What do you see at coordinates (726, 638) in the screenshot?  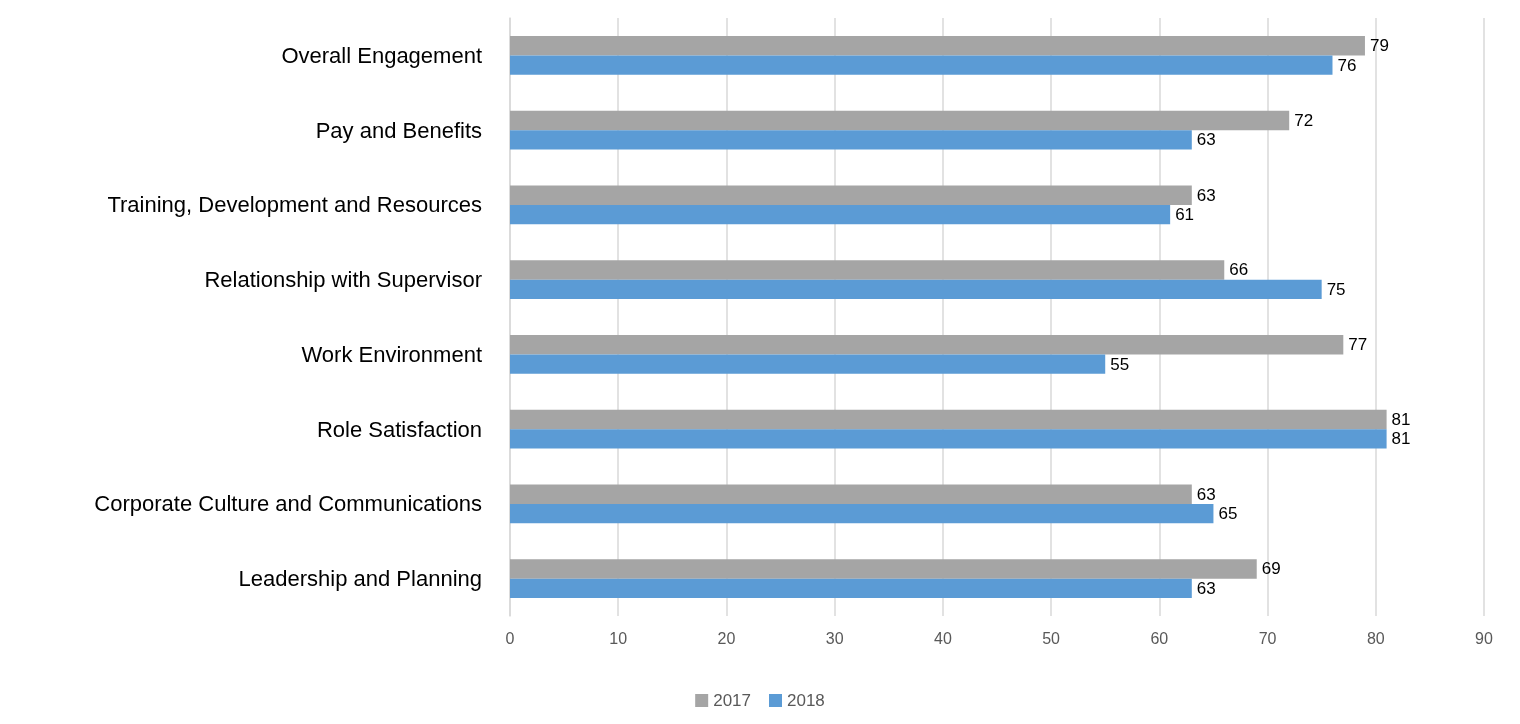 I see `x-tick-label: 20` at bounding box center [726, 638].